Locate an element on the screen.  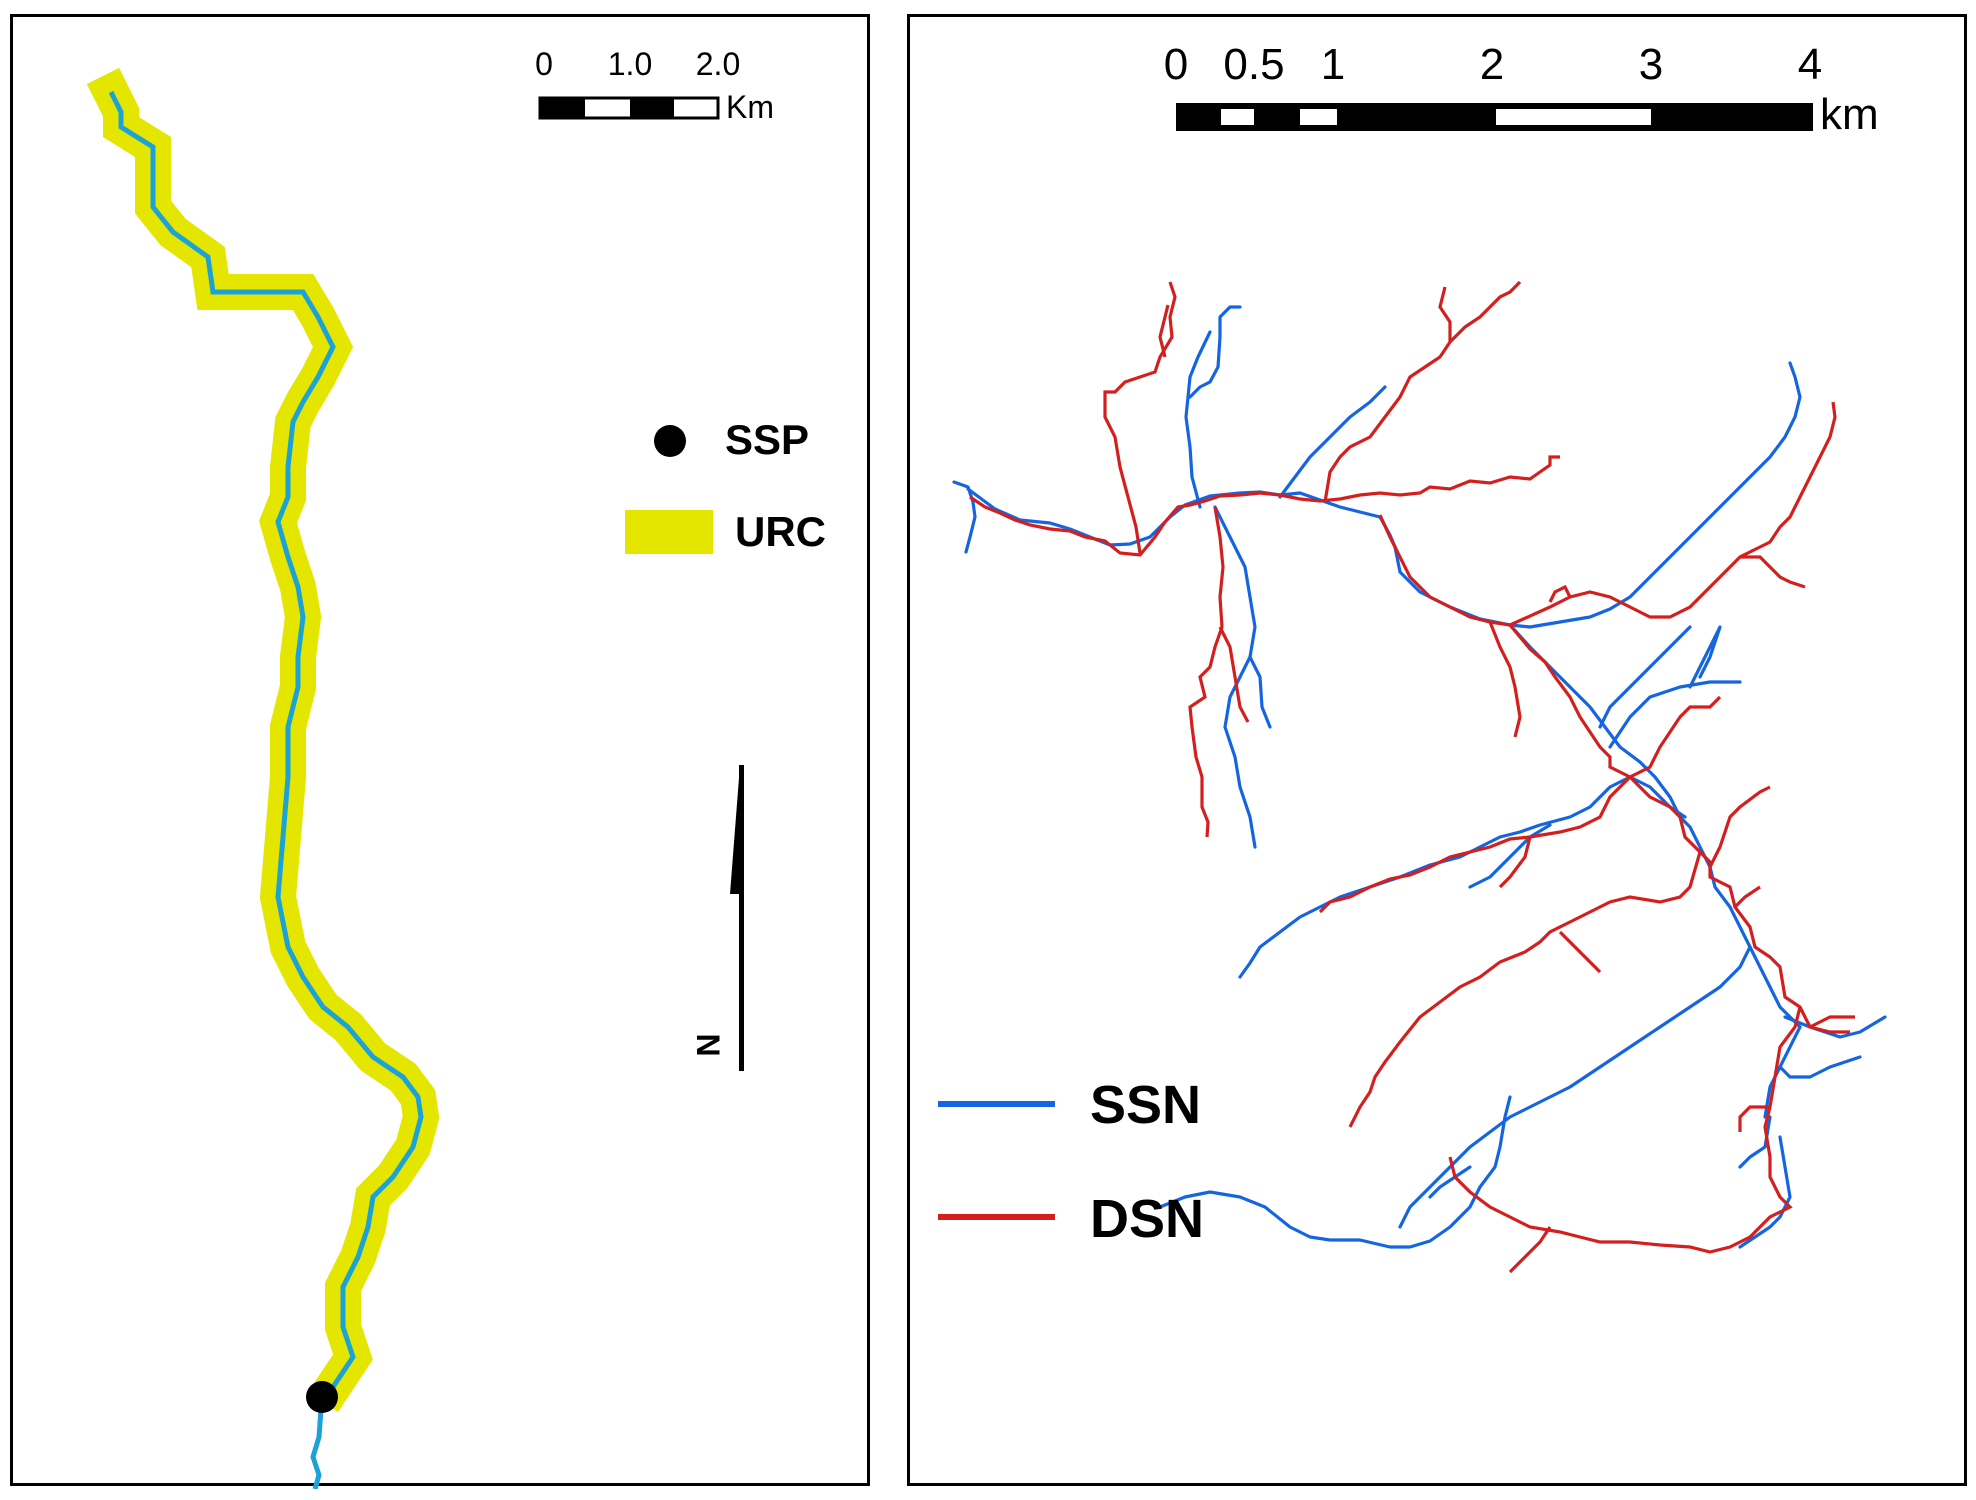
urc-legend-label: URC is located at coordinates (780, 531).